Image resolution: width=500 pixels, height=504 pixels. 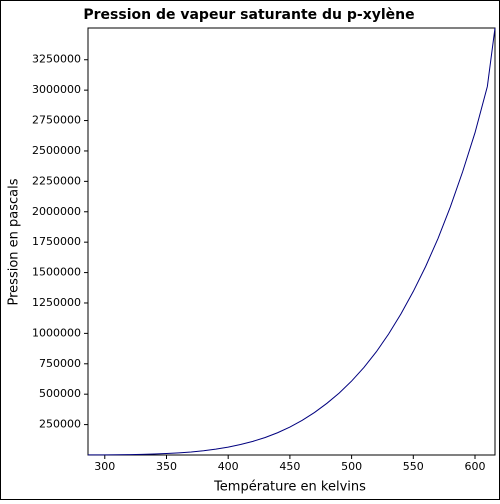 I want to click on y-tick-label: 3250000, so click(x=56, y=59).